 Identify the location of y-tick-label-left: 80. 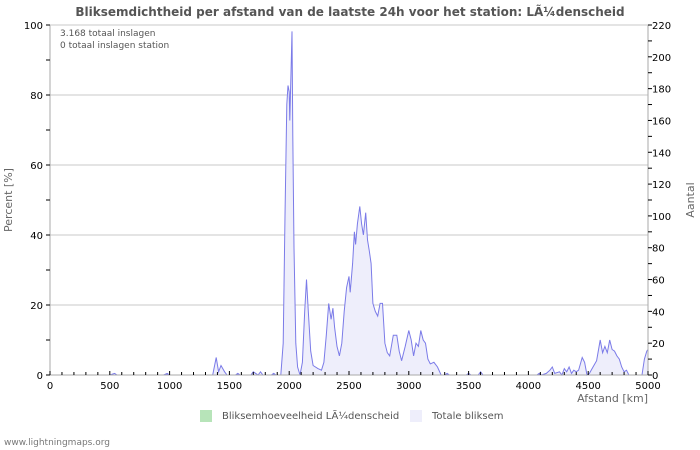
(36, 96).